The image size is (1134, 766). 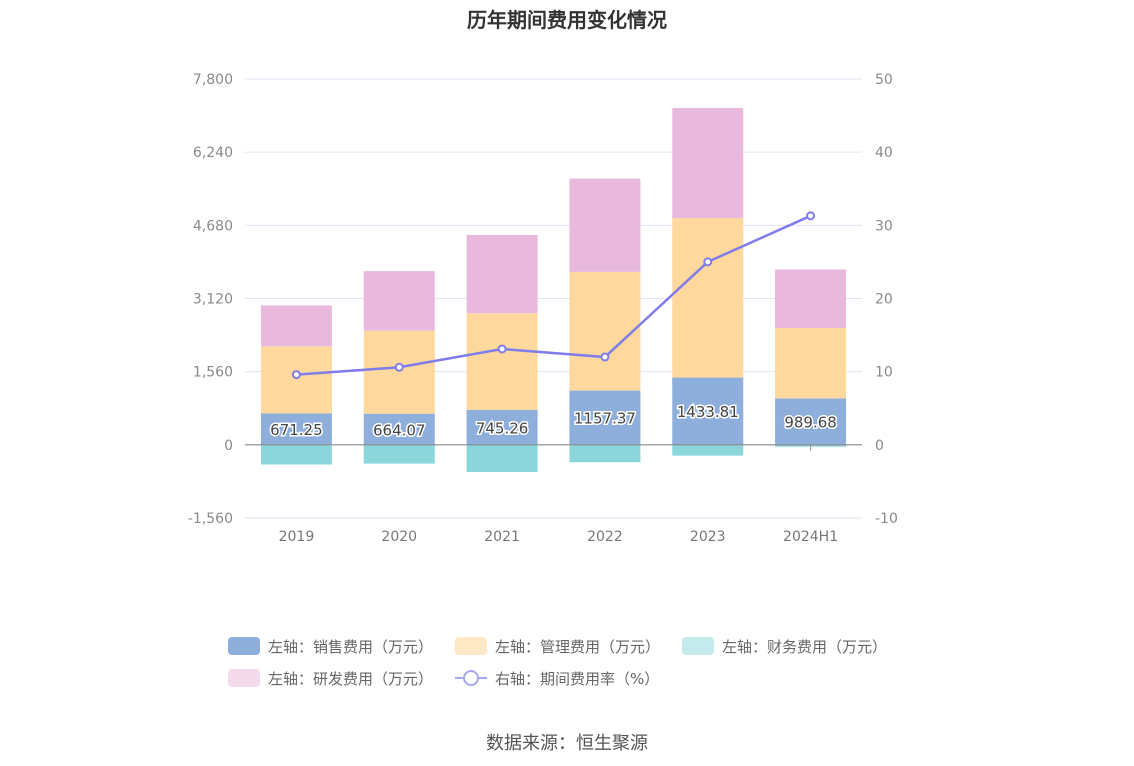 What do you see at coordinates (884, 300) in the screenshot?
I see `y-right-tick-label: 20` at bounding box center [884, 300].